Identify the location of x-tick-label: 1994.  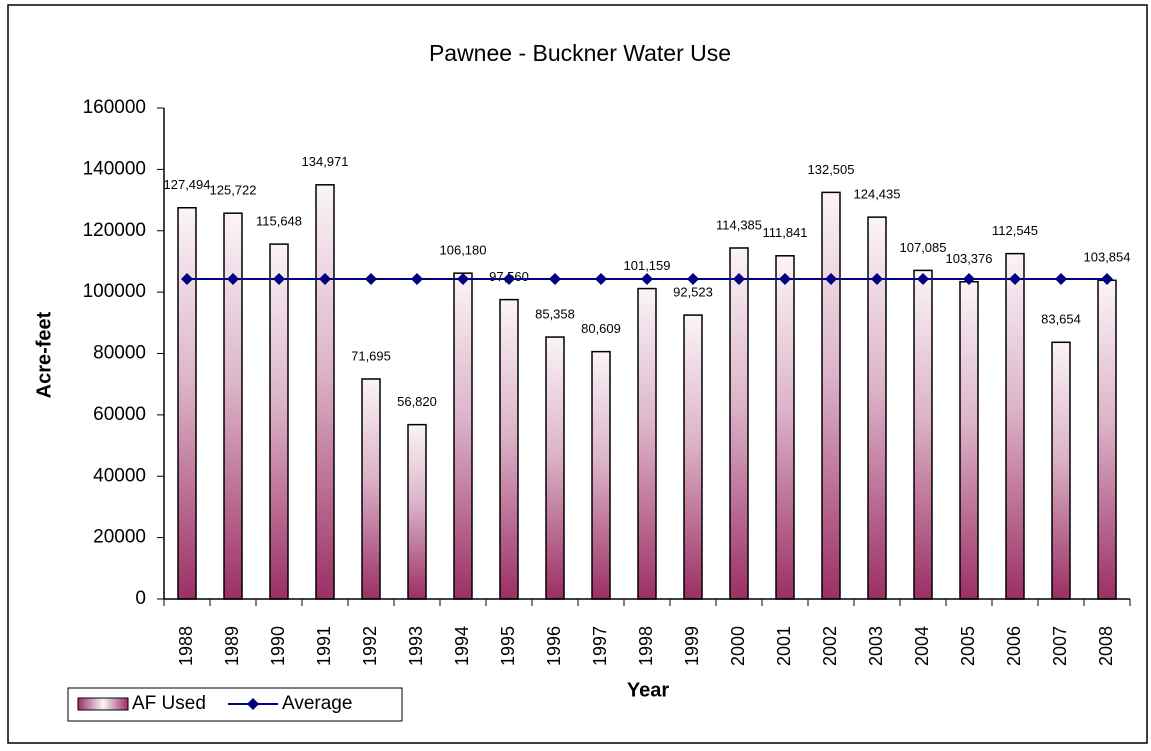
(462, 646).